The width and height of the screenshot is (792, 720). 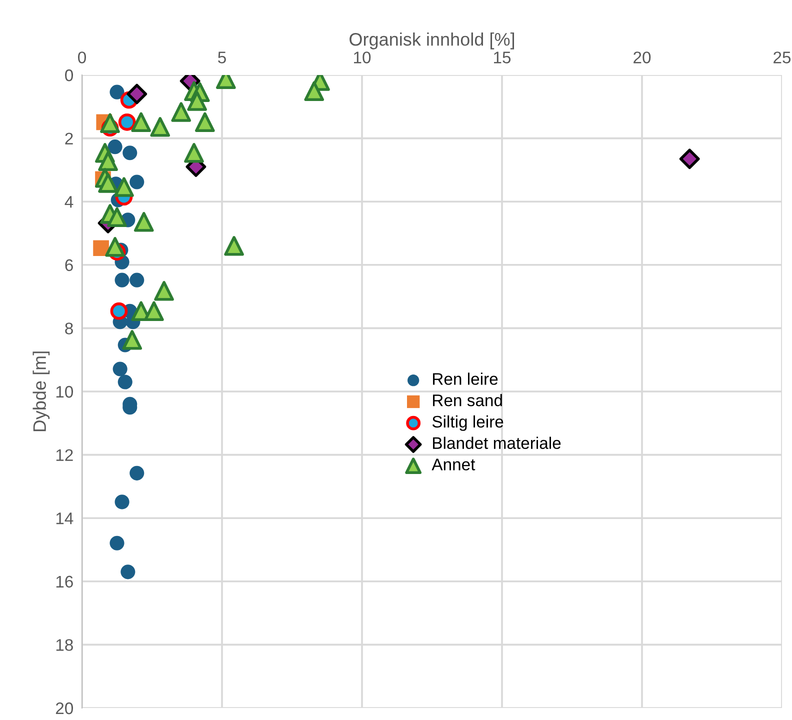 What do you see at coordinates (64, 582) in the screenshot?
I see `y-tick-label: 16` at bounding box center [64, 582].